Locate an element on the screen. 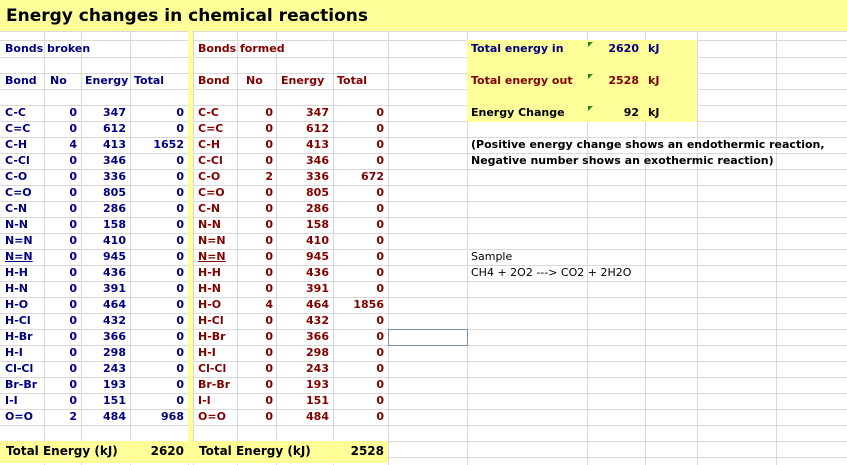 The height and width of the screenshot is (465, 847). broken-row-energy: 945 is located at coordinates (114, 256).